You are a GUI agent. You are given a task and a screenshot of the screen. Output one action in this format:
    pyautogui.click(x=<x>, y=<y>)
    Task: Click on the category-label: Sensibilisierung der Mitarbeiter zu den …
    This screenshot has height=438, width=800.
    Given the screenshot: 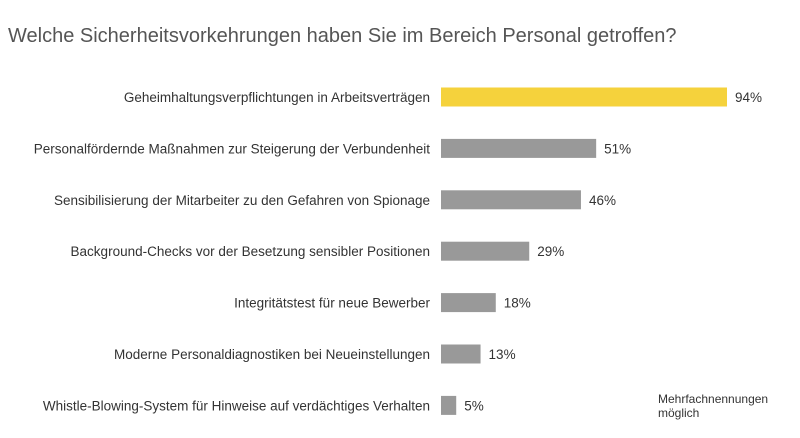 What is the action you would take?
    pyautogui.click(x=242, y=200)
    